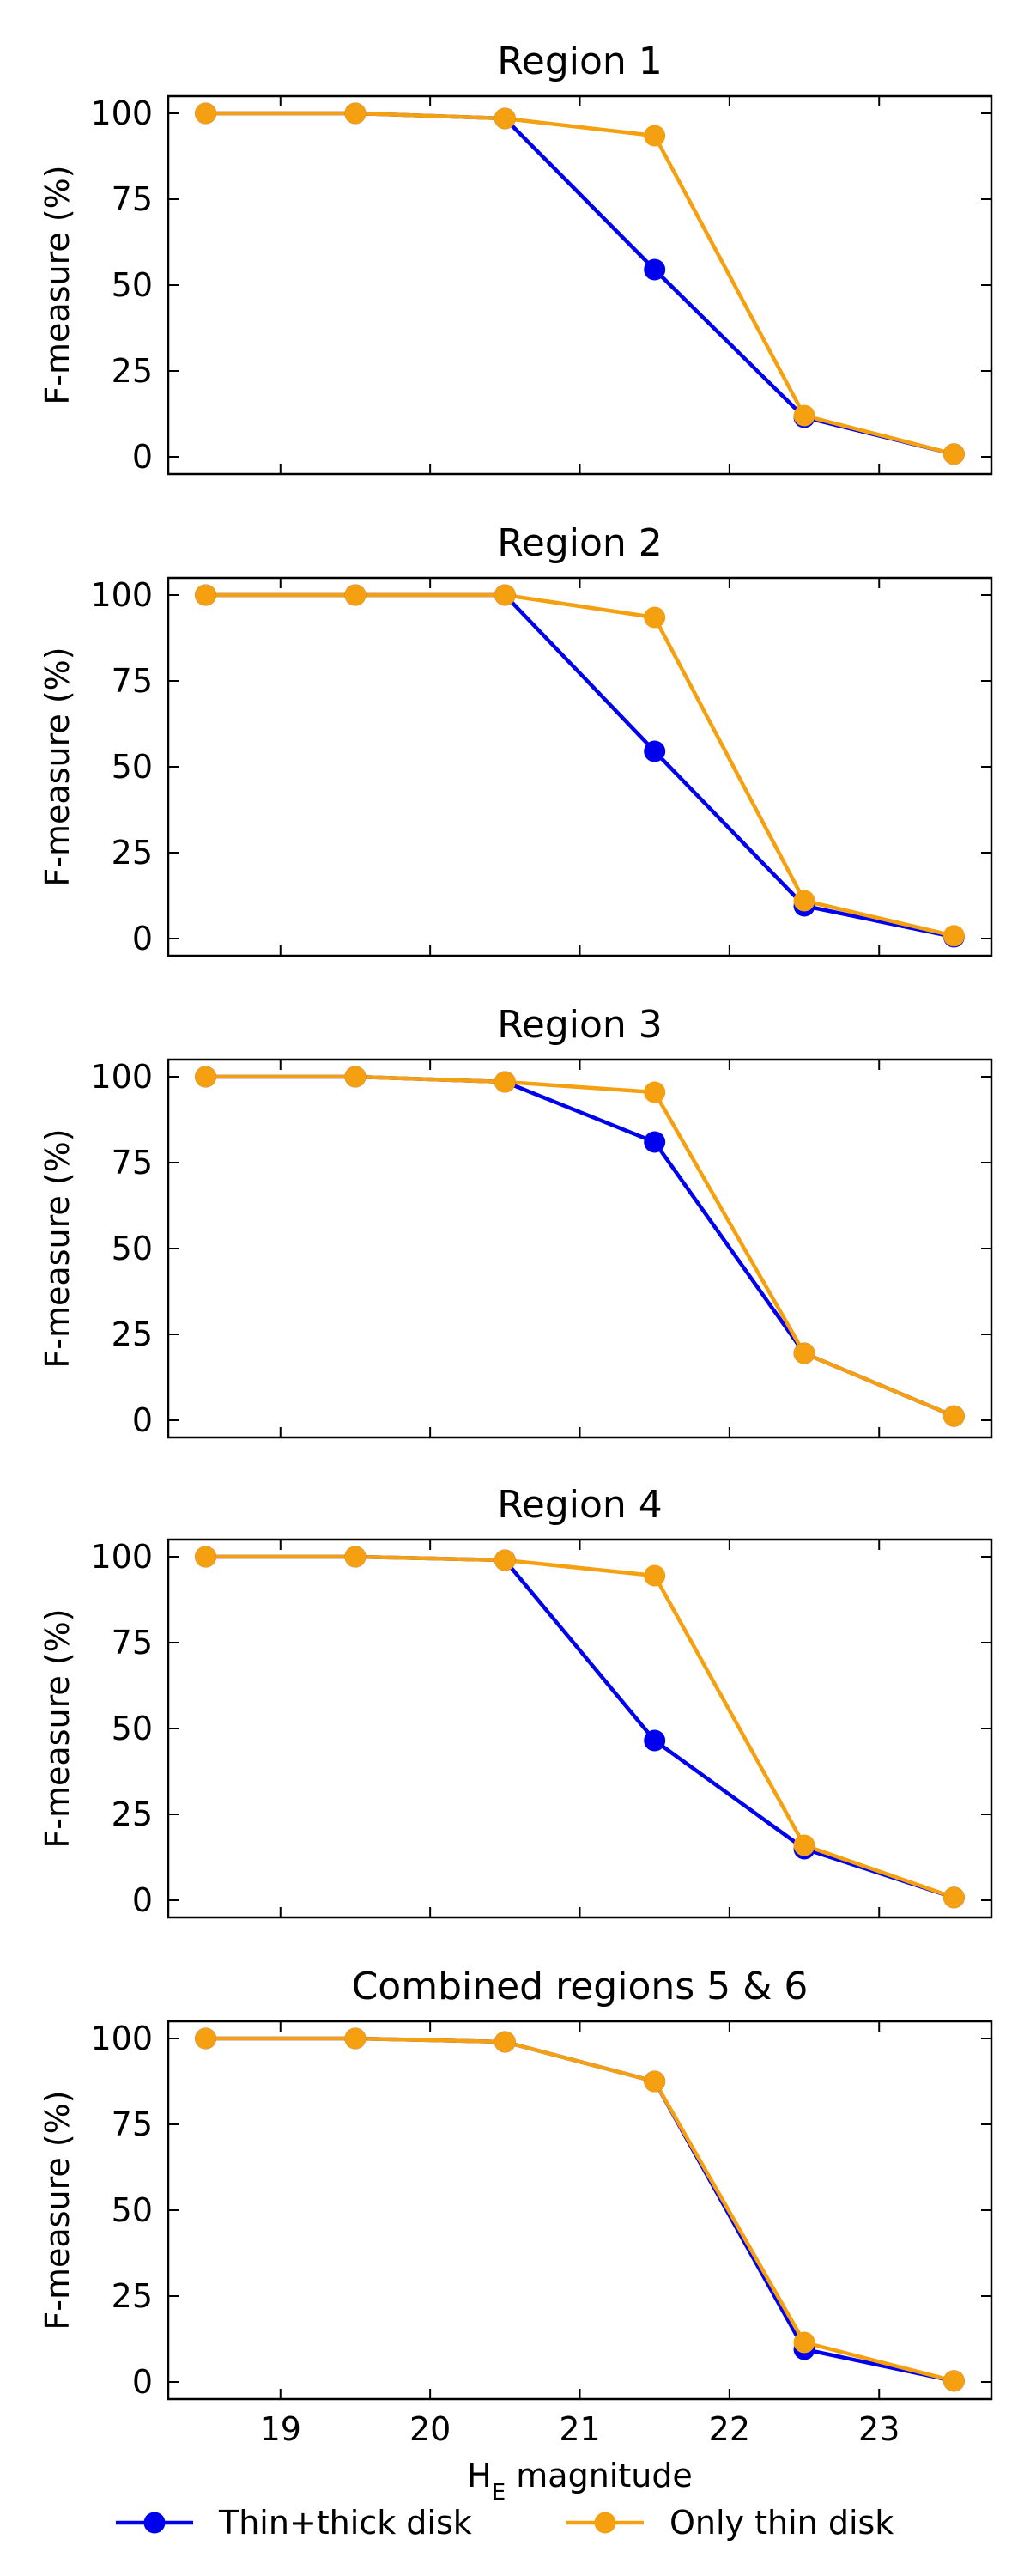 Image resolution: width=1030 pixels, height=2576 pixels. What do you see at coordinates (580, 1505) in the screenshot?
I see `panel-title: Region 4` at bounding box center [580, 1505].